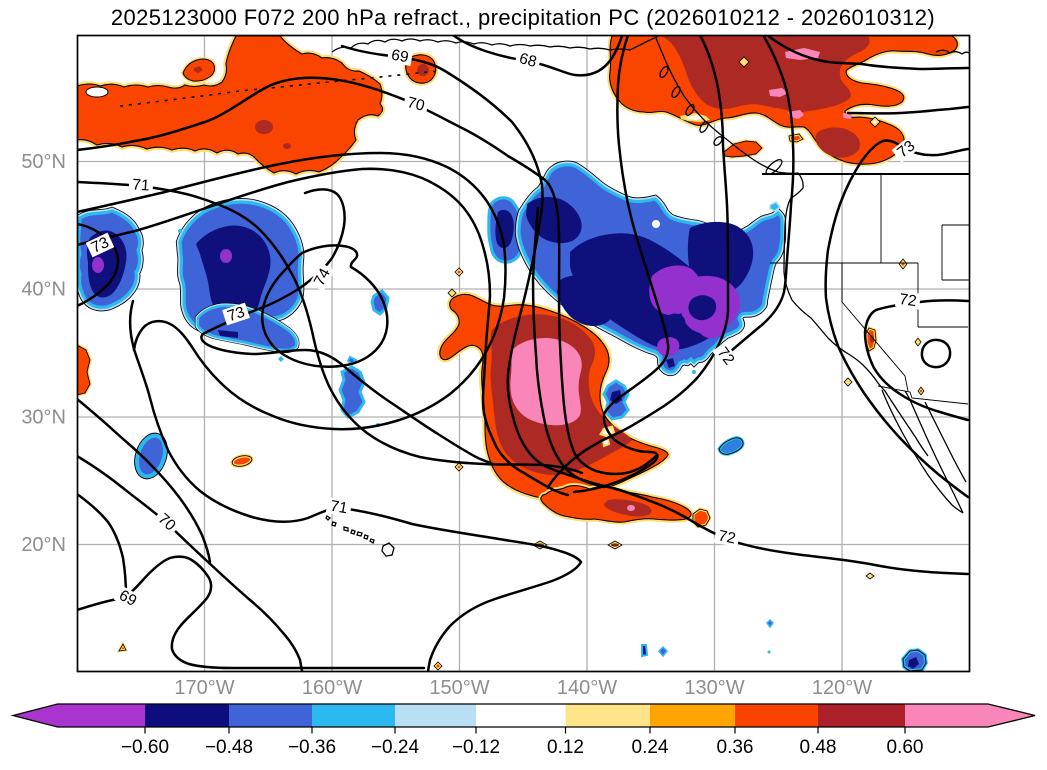 This screenshot has height=770, width=1047. Describe the element at coordinates (145, 747) in the screenshot. I see `svg-text: −0.60` at that location.